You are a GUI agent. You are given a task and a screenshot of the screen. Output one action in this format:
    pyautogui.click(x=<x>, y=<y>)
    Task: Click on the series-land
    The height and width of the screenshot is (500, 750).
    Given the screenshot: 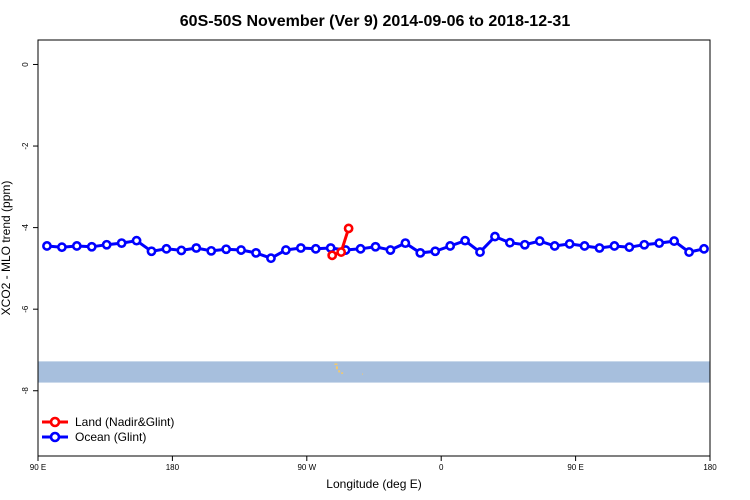 What is the action you would take?
    pyautogui.click(x=340, y=242)
    